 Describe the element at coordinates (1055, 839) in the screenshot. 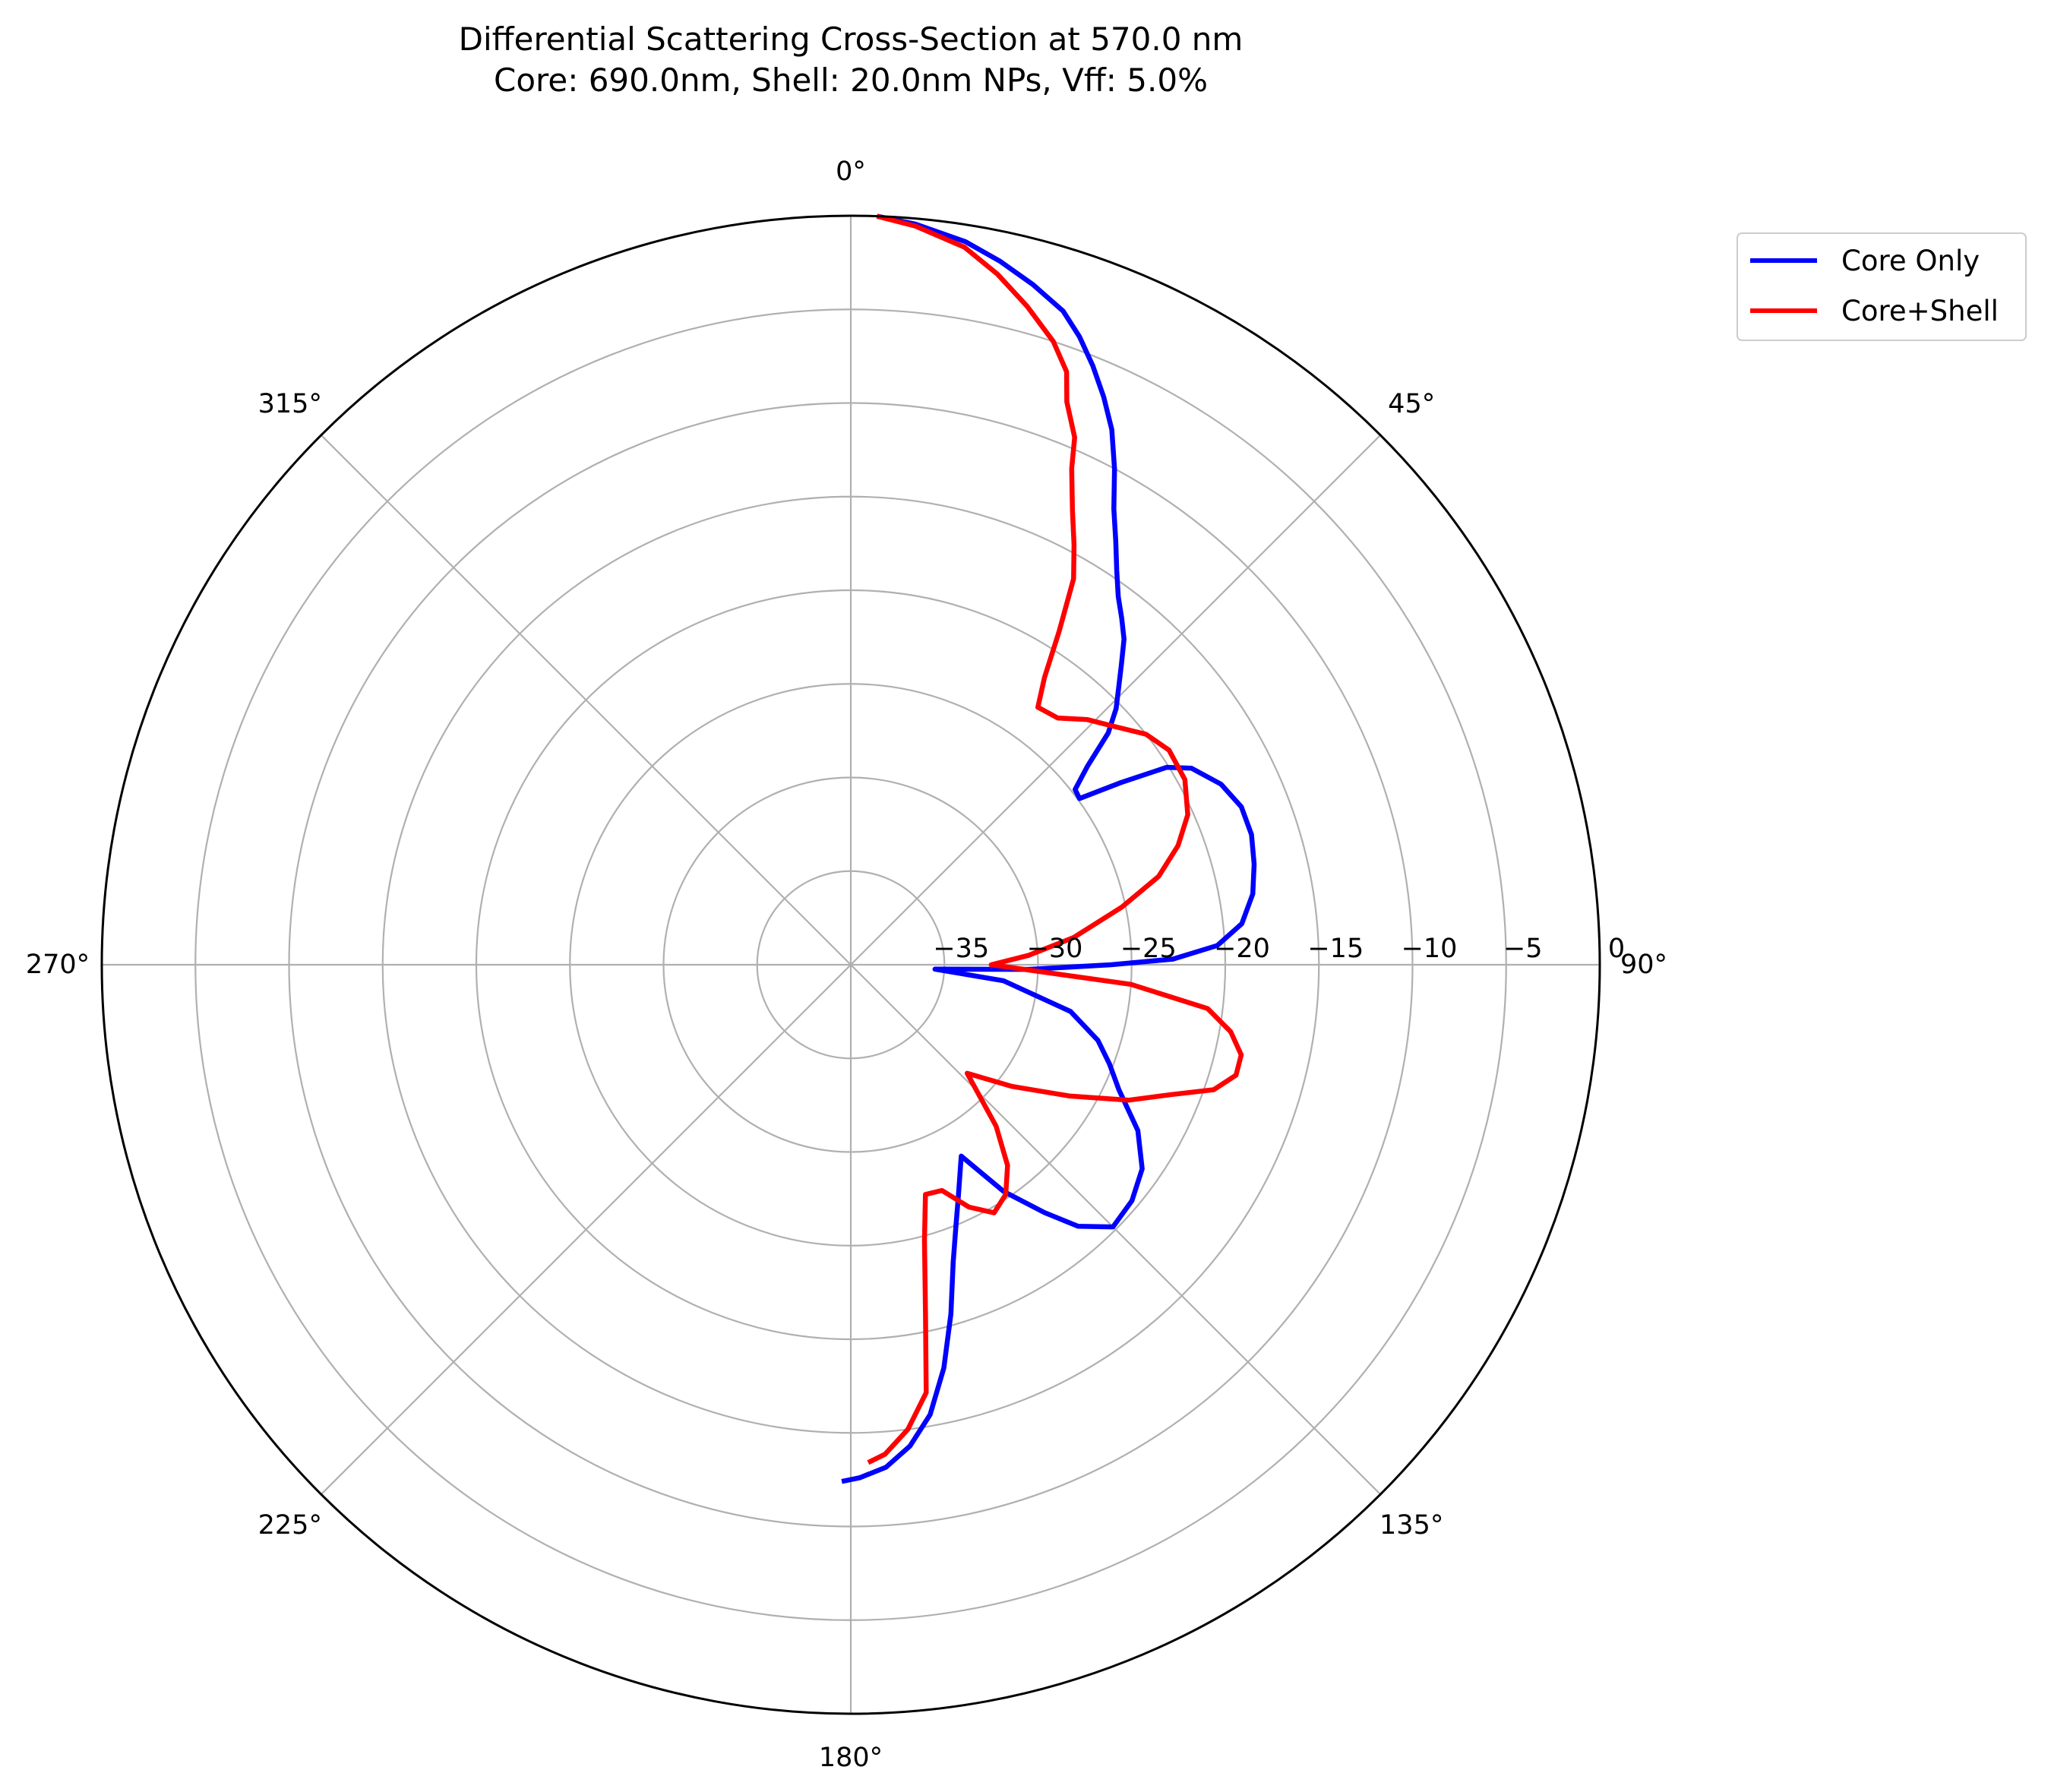

I see `series-line-core-shell` at that location.